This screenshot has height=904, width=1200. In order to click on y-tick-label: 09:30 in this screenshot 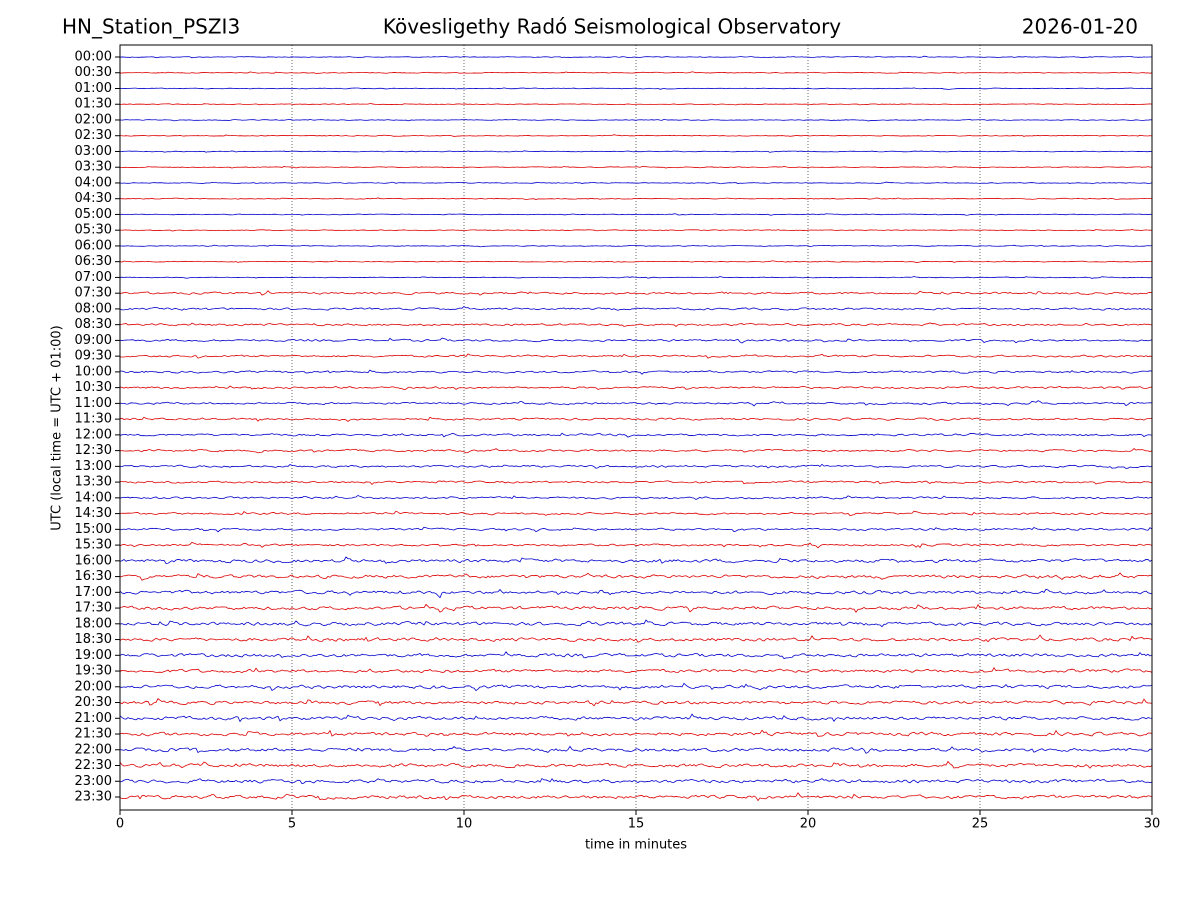, I will do `click(93, 356)`.